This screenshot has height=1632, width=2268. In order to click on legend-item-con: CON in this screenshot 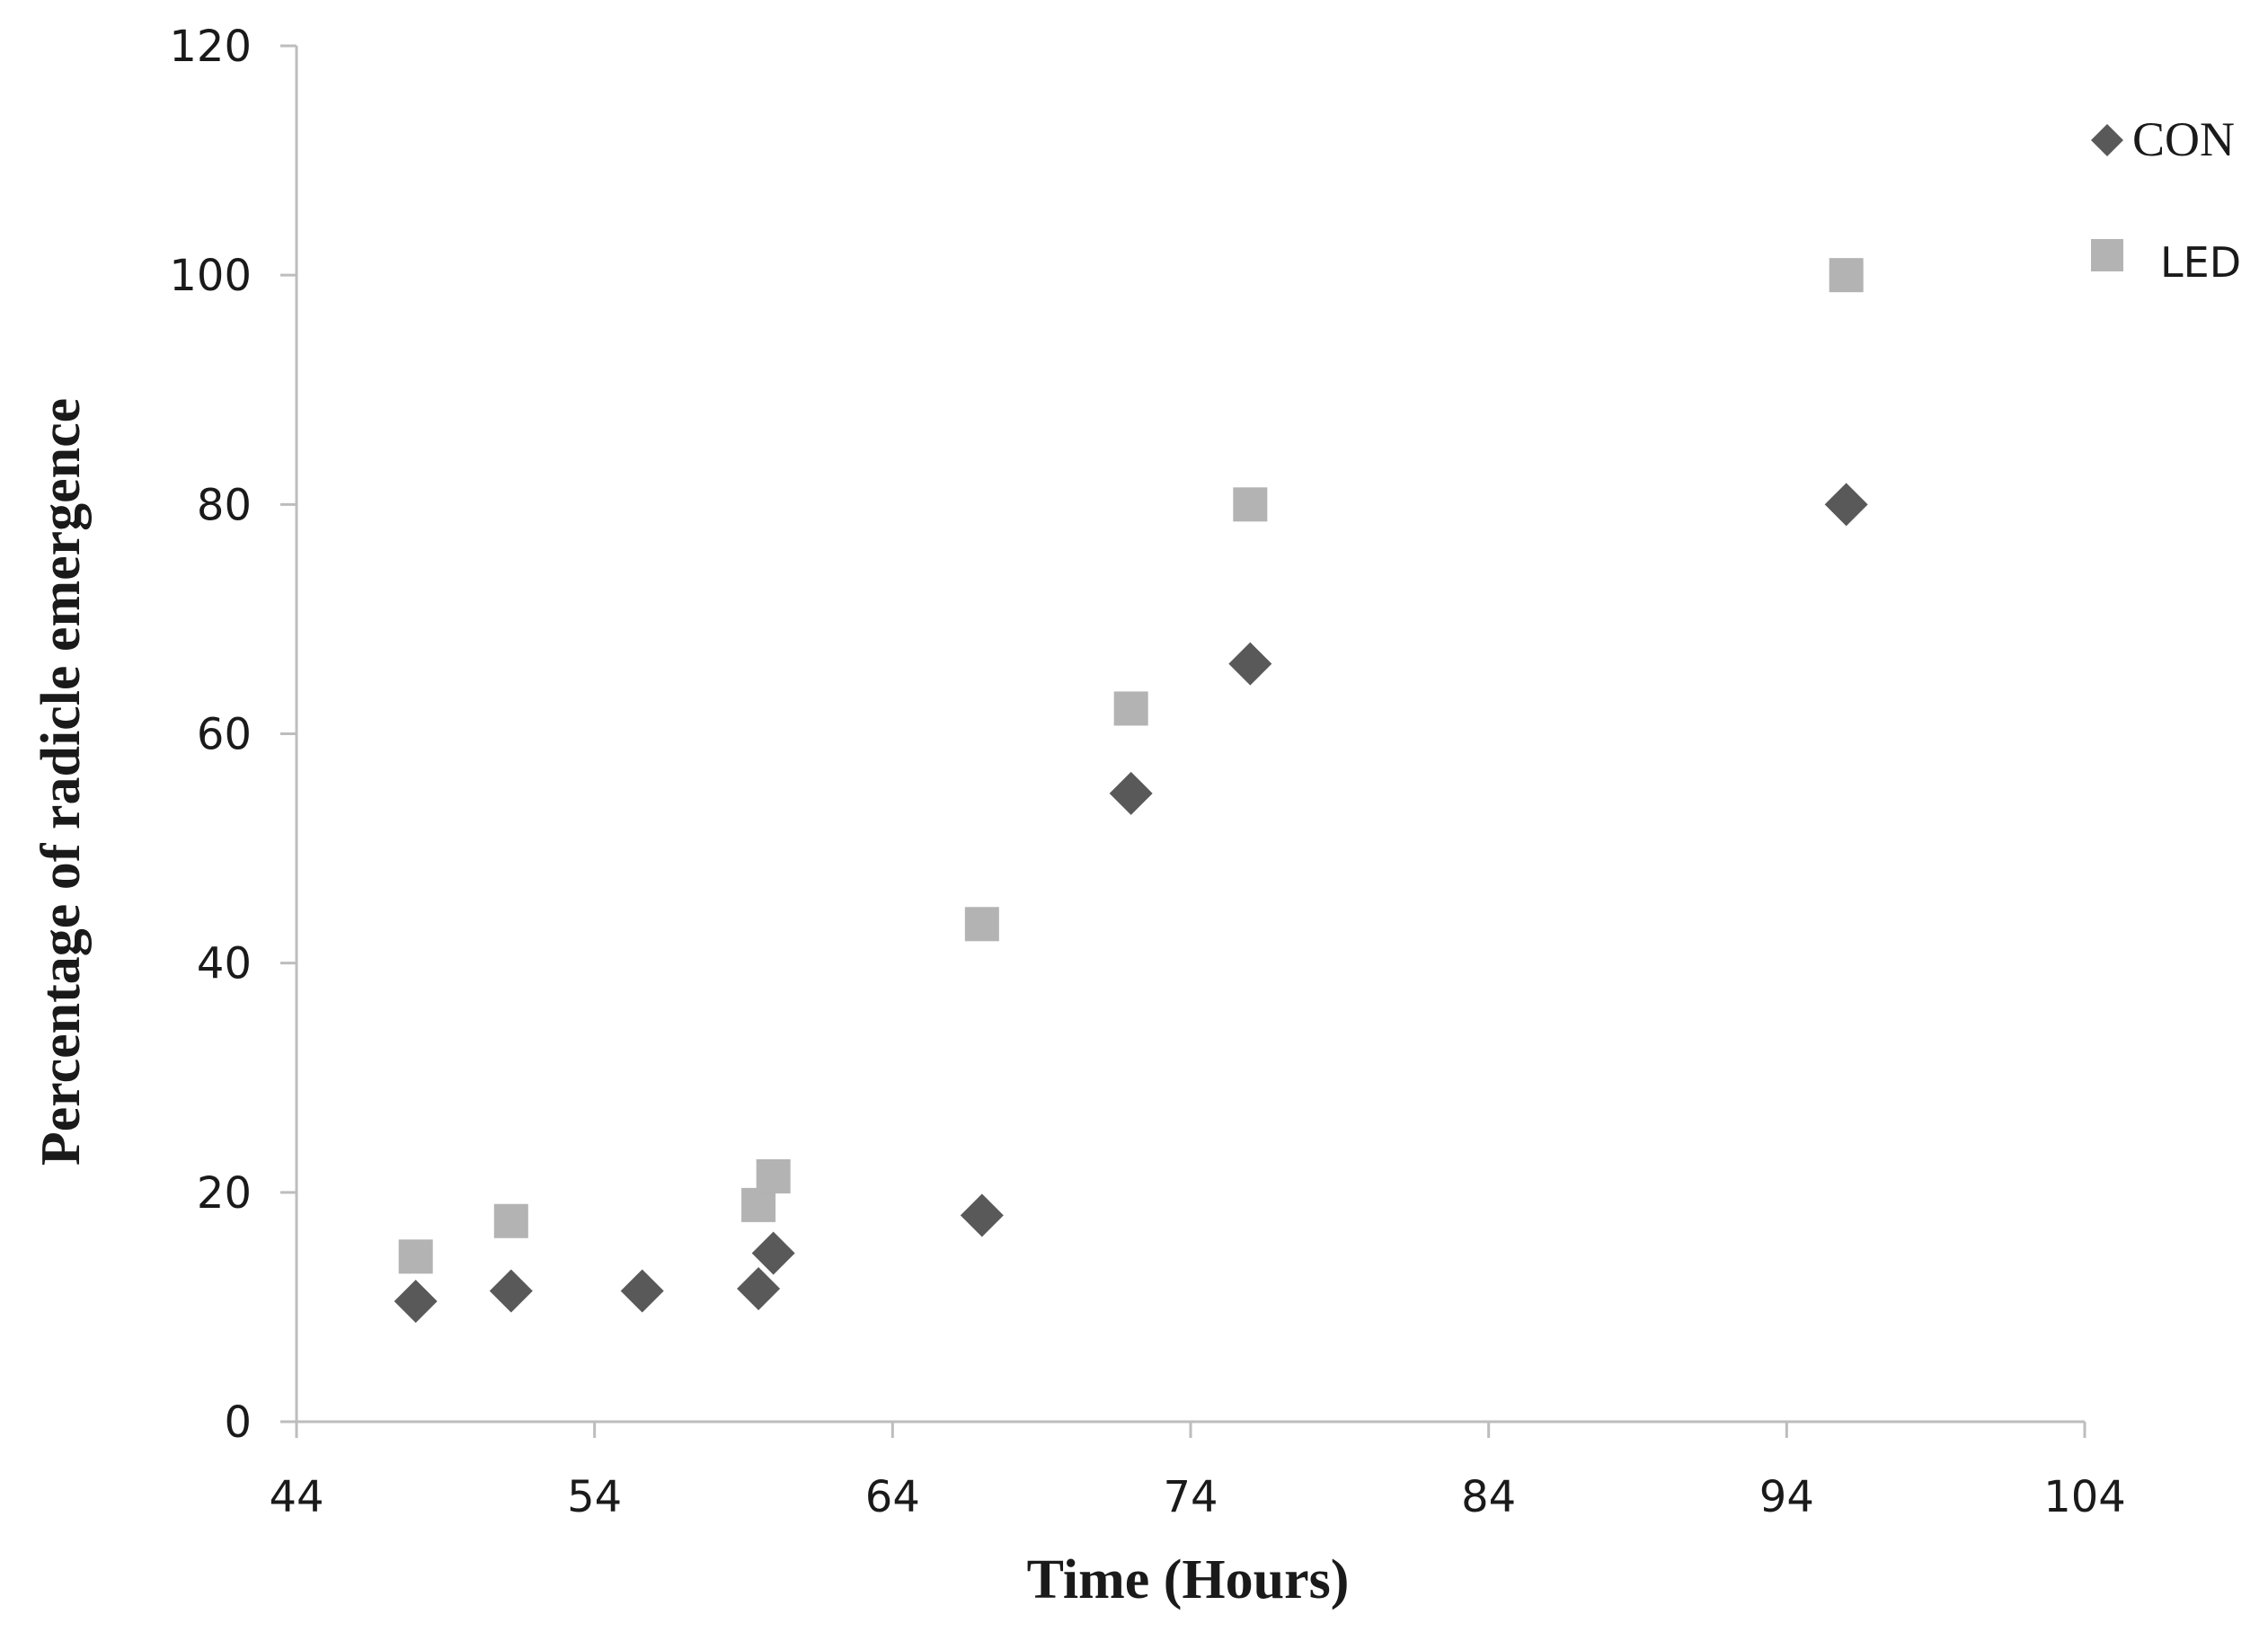, I will do `click(2163, 139)`.